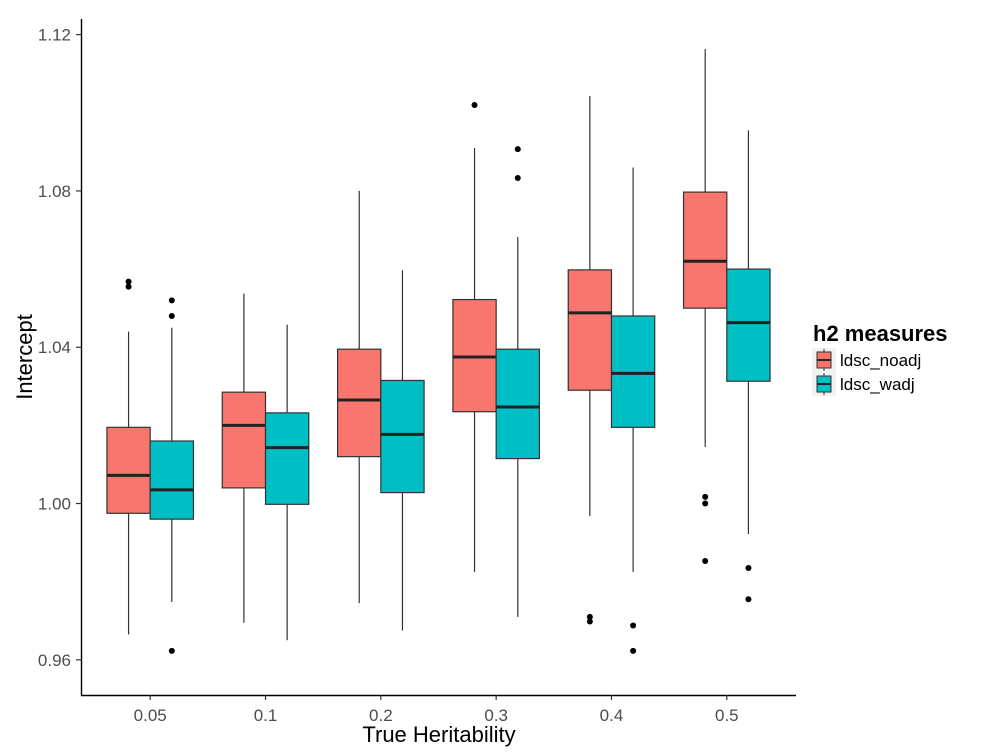  I want to click on x-tick-label: 0.2, so click(381, 715).